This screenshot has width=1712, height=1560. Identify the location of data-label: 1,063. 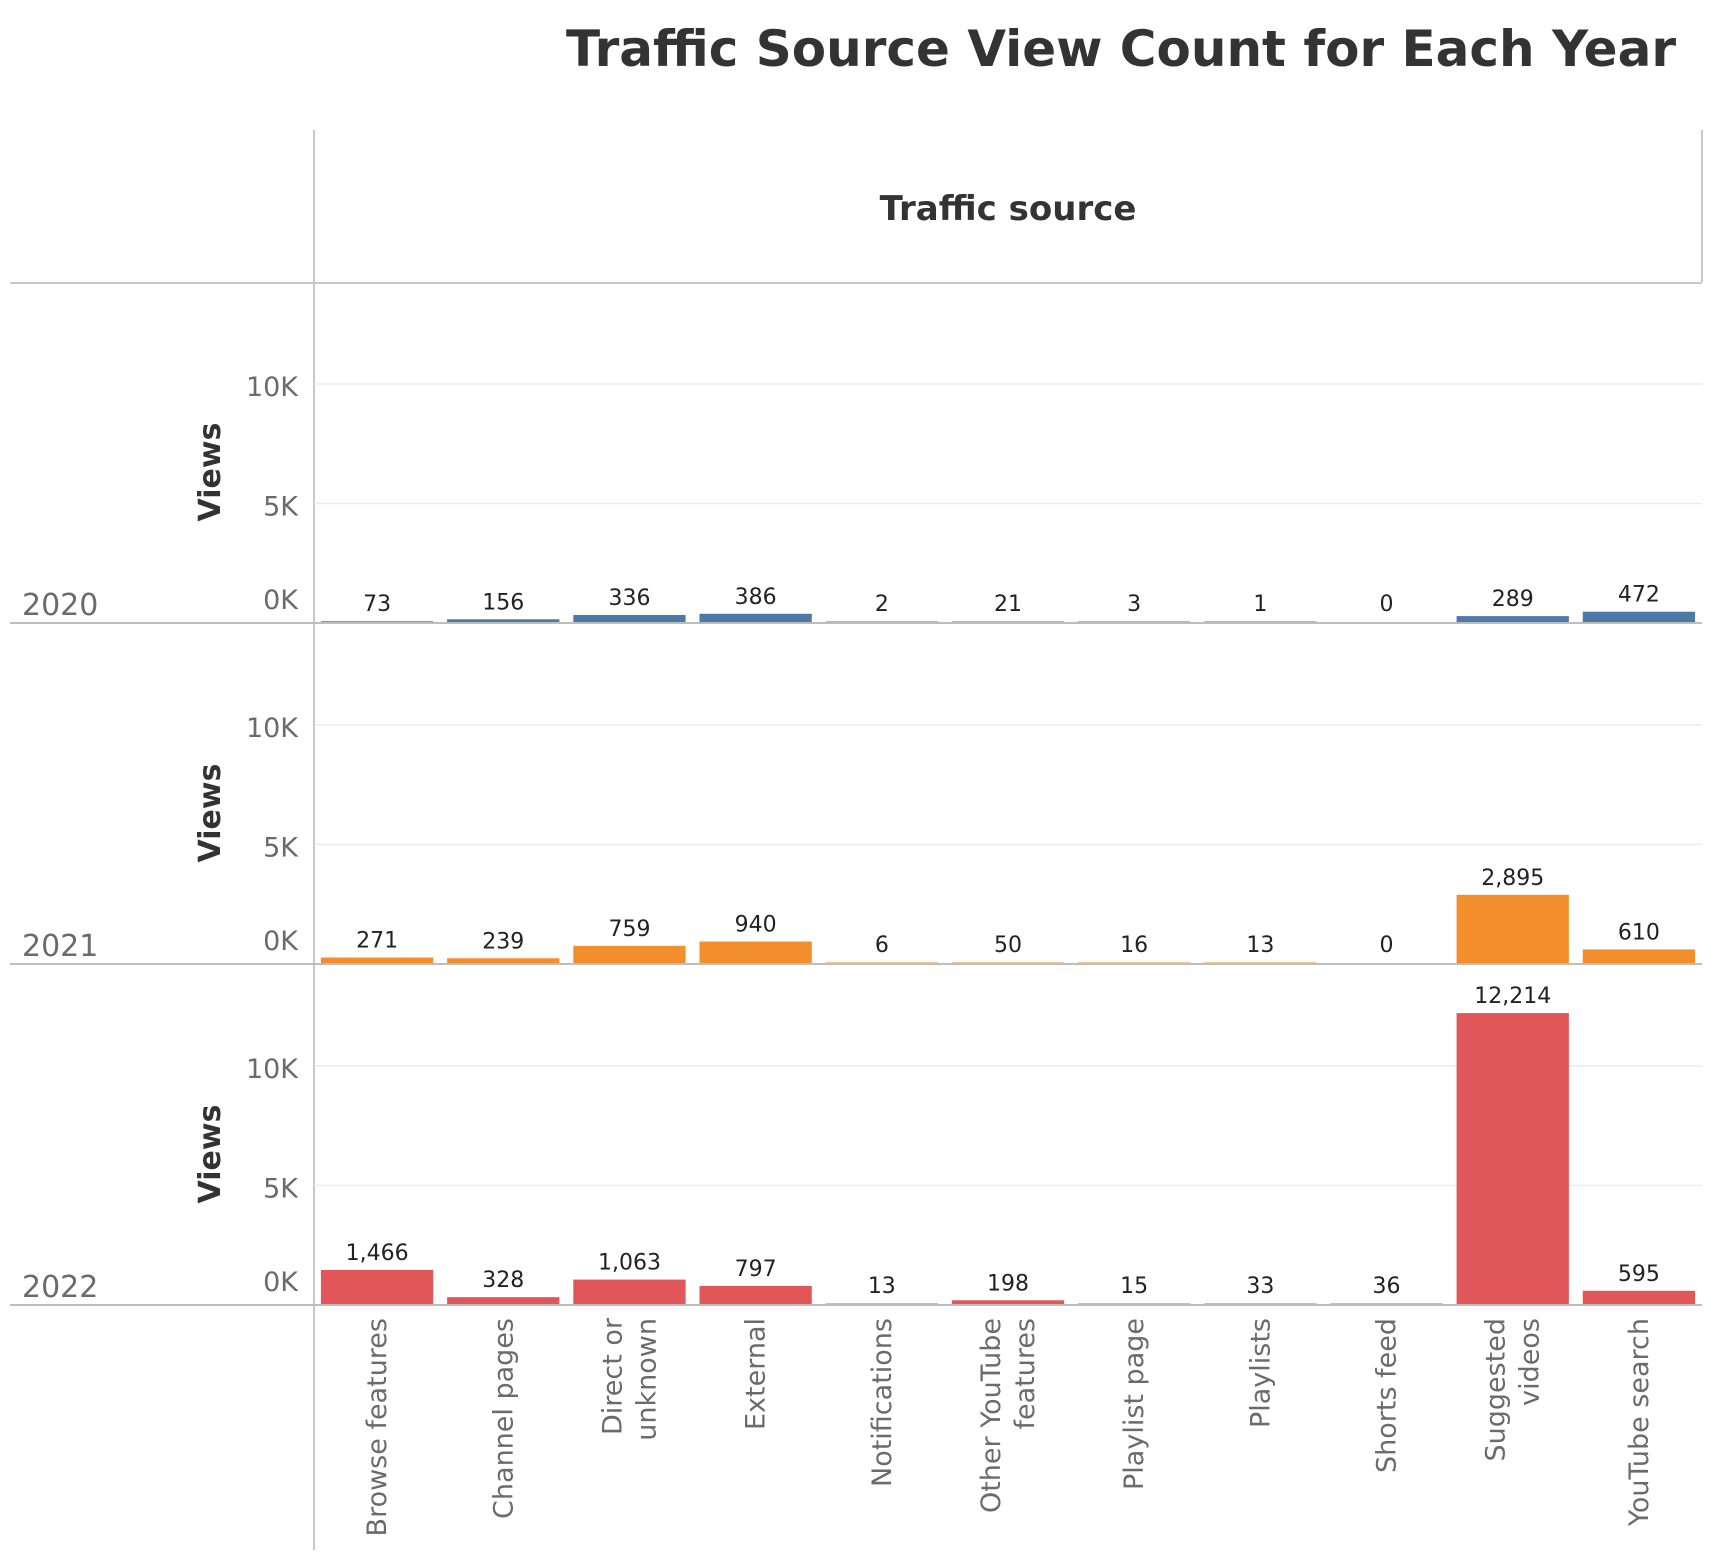
(629, 1263).